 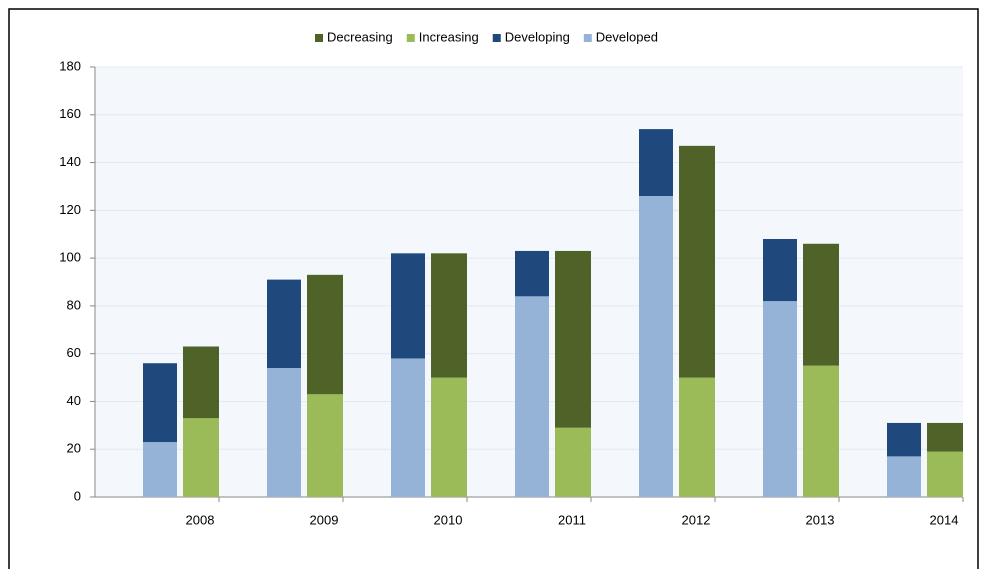 What do you see at coordinates (70, 113) in the screenshot?
I see `y-tick-label: 160` at bounding box center [70, 113].